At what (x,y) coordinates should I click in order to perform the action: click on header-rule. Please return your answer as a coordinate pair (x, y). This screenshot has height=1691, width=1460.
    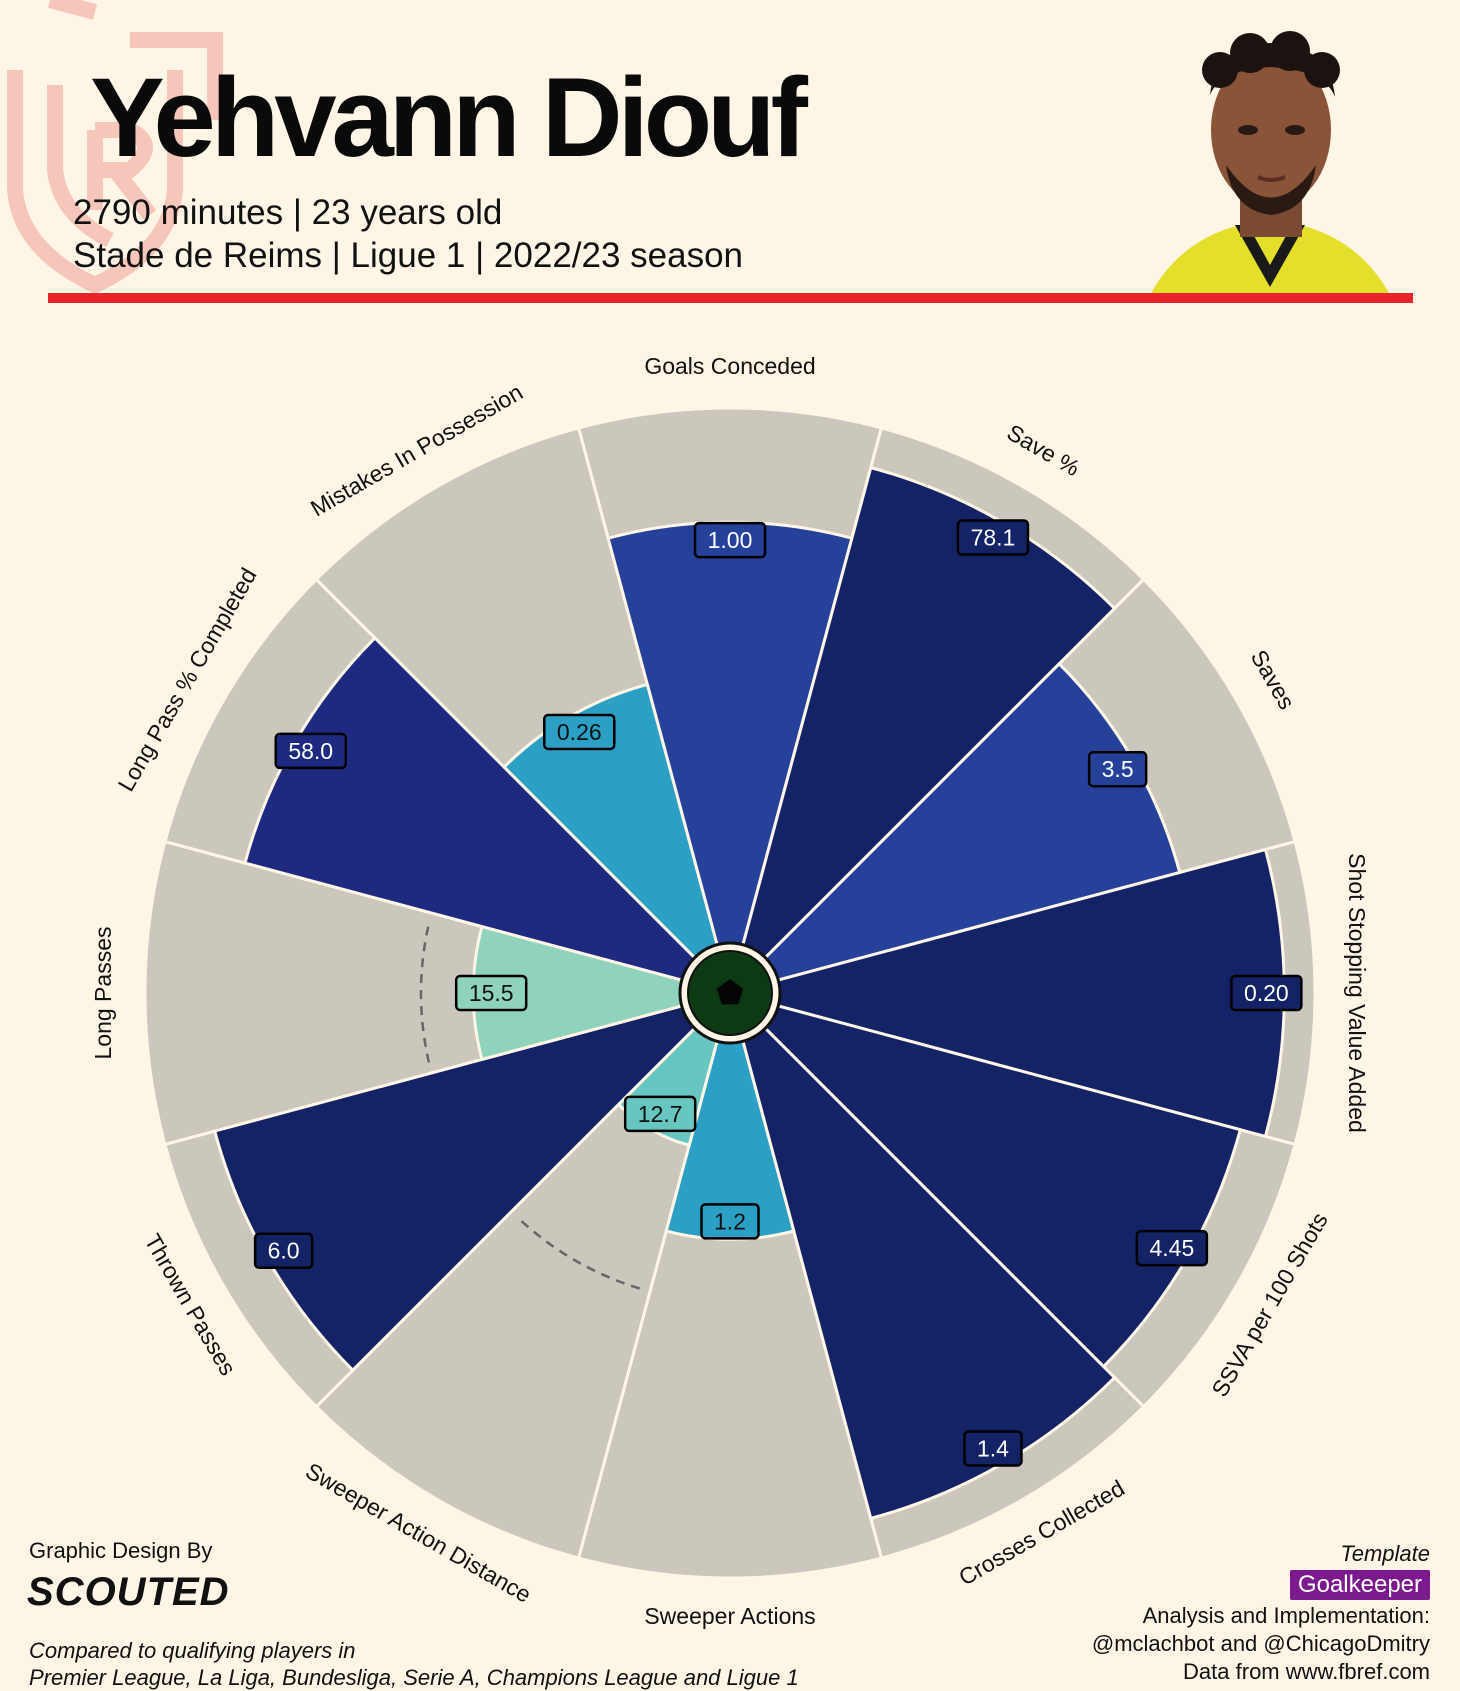
    Looking at the image, I should click on (730, 298).